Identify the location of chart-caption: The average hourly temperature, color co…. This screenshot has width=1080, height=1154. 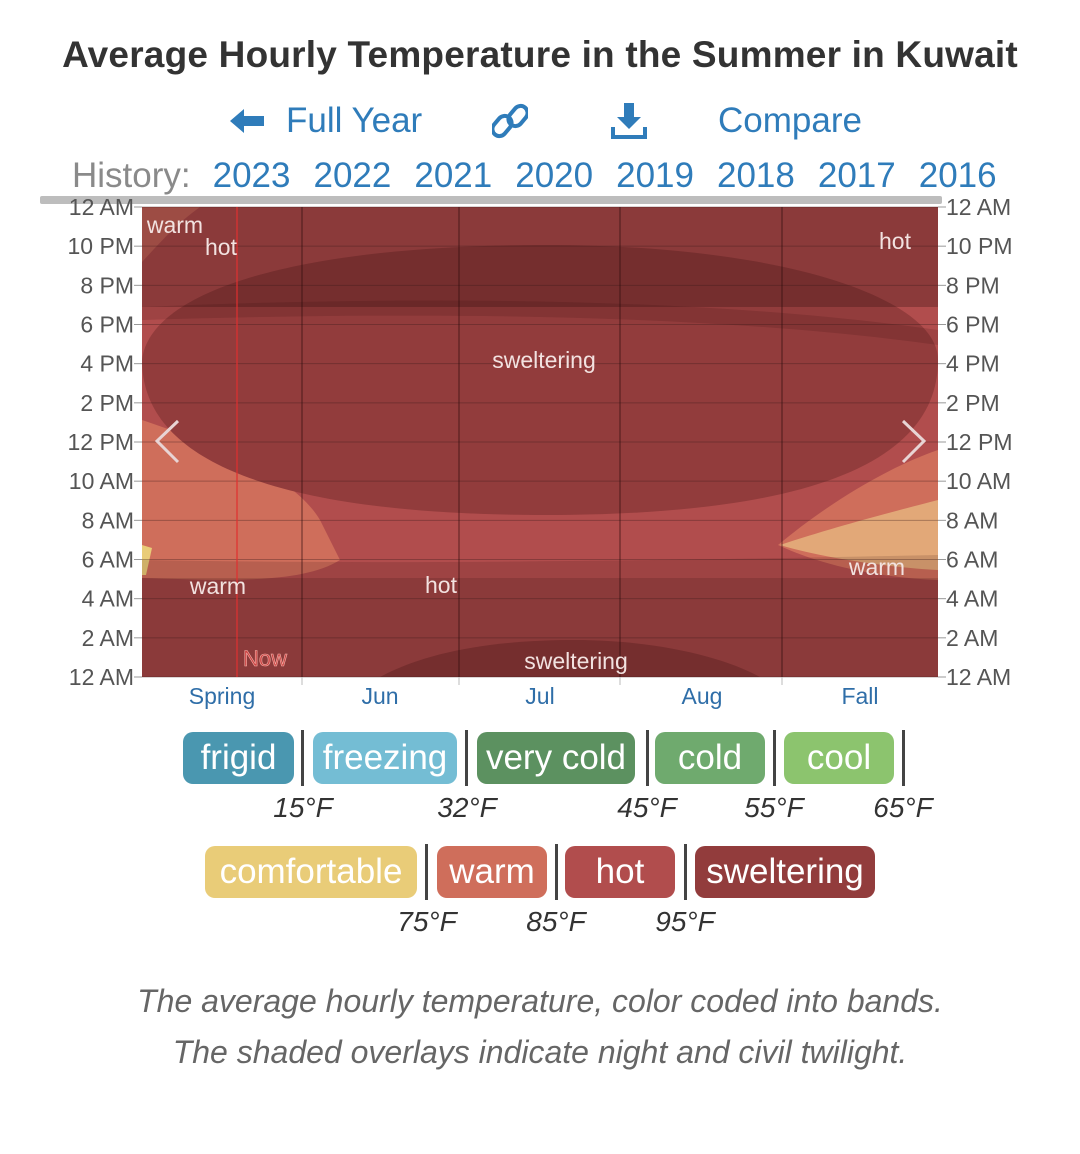
(540, 1026).